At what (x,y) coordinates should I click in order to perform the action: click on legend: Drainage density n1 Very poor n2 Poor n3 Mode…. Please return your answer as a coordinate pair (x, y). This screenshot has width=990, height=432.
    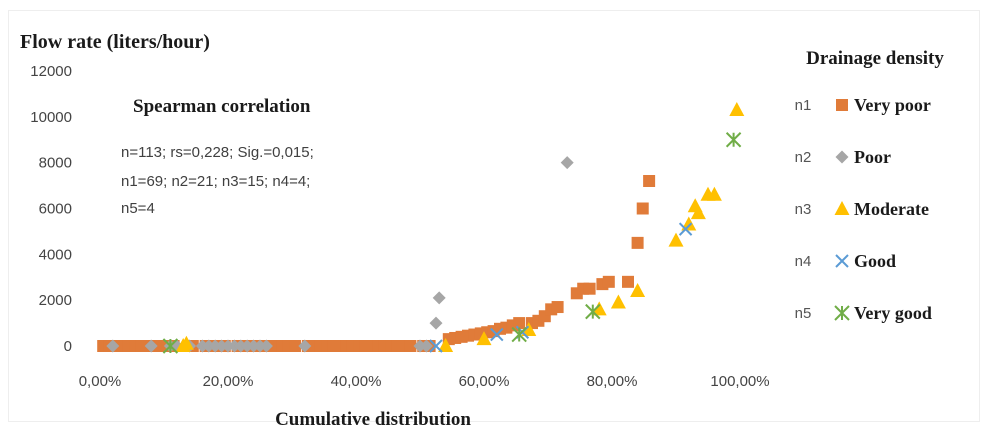
    Looking at the image, I should click on (870, 185).